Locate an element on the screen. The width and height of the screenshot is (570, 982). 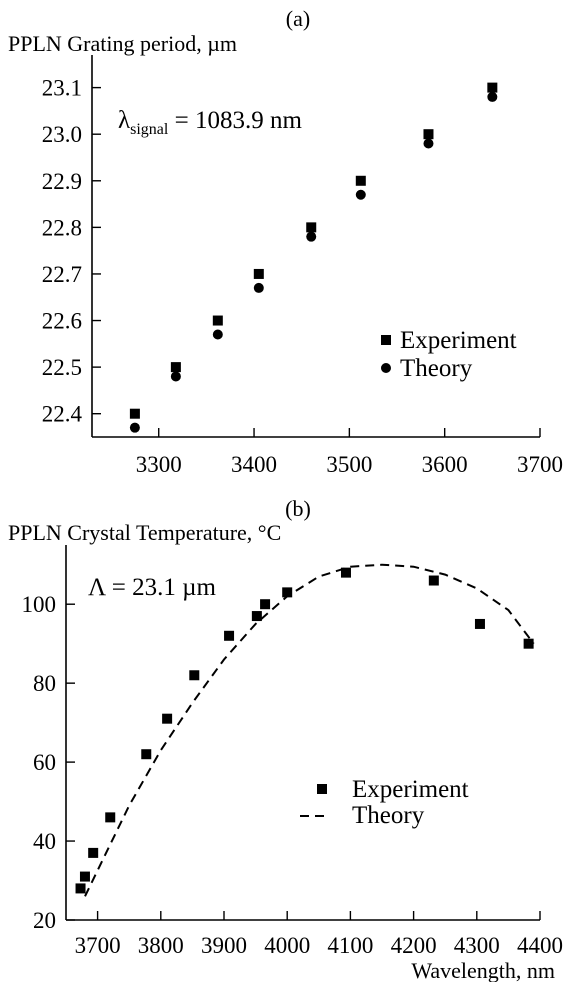
x-tick-label: 3900 is located at coordinates (224, 945).